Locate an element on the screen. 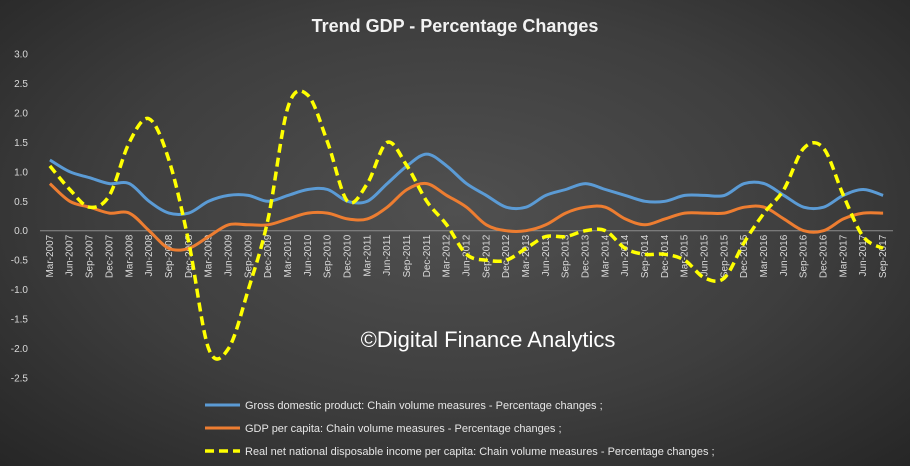 The height and width of the screenshot is (466, 910). x-tick-label: Jun-2016 is located at coordinates (784, 255).